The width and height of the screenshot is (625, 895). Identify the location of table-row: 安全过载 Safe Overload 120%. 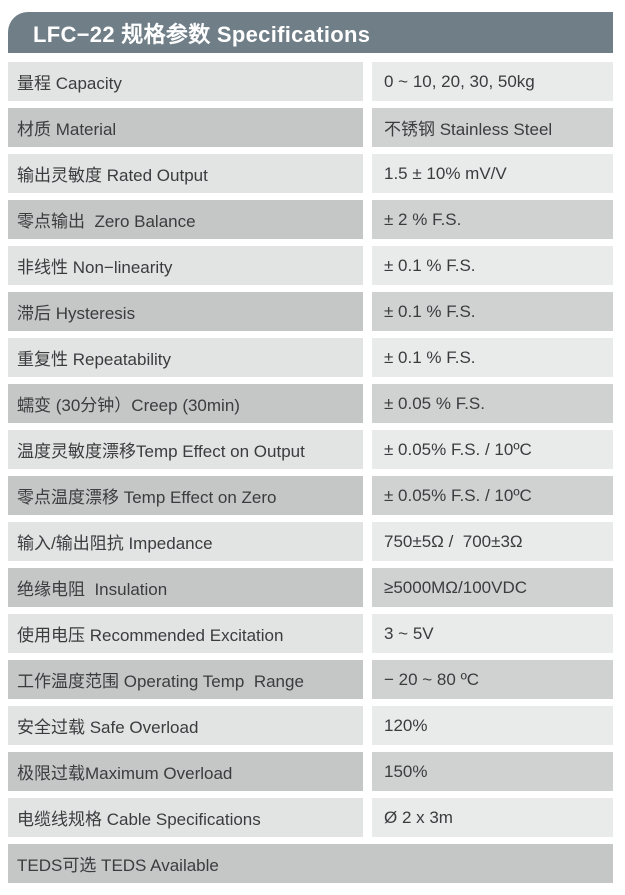
(310, 725).